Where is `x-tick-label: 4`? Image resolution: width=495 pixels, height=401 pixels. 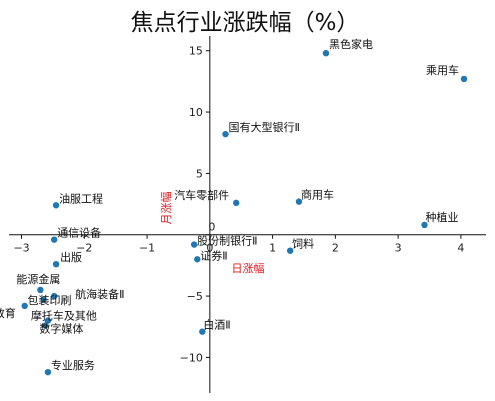
x-tick-label: 4 is located at coordinates (460, 248).